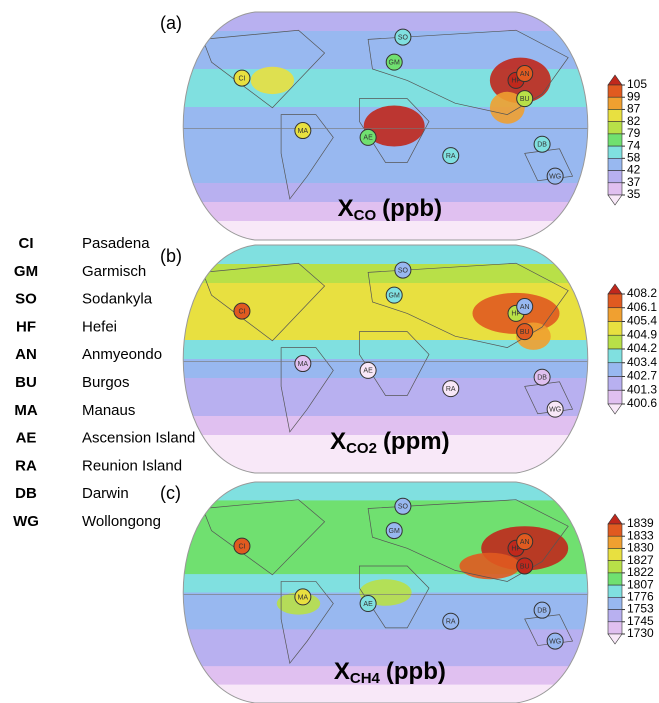 The image size is (659, 703). I want to click on colorbar-tick-label: 82, so click(634, 121).